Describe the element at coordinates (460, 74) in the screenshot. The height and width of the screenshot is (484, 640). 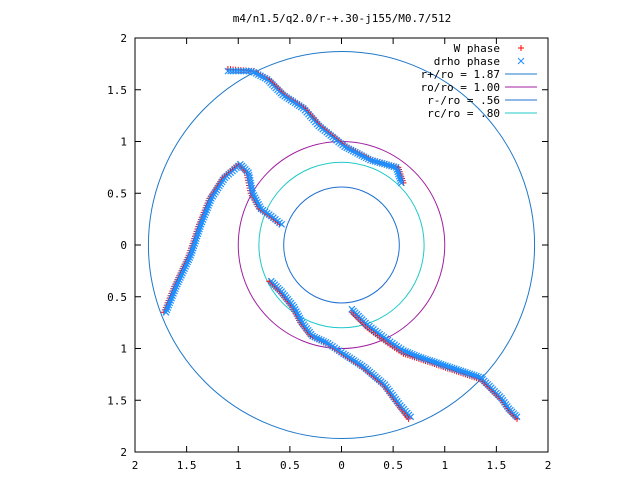
I see `legend-label: r+/ro = 1.87` at that location.